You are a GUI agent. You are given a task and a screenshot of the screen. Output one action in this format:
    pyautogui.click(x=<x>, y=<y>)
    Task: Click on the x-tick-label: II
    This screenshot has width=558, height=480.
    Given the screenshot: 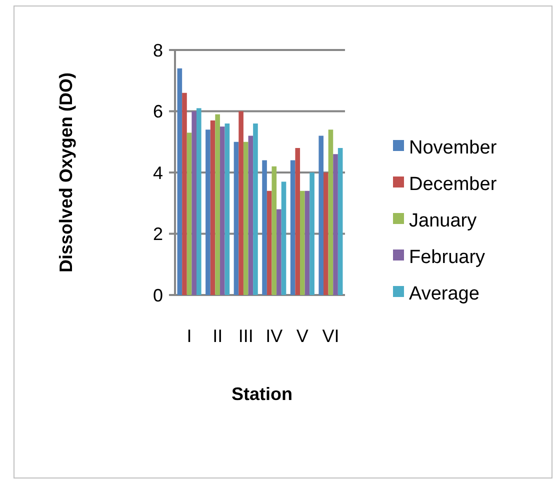 What is the action you would take?
    pyautogui.click(x=217, y=336)
    